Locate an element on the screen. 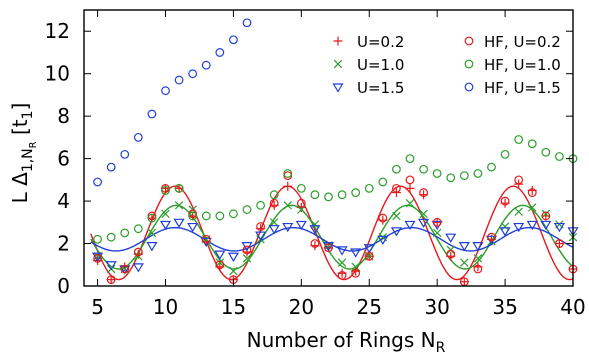  x-tick-label: 30 is located at coordinates (436, 307).